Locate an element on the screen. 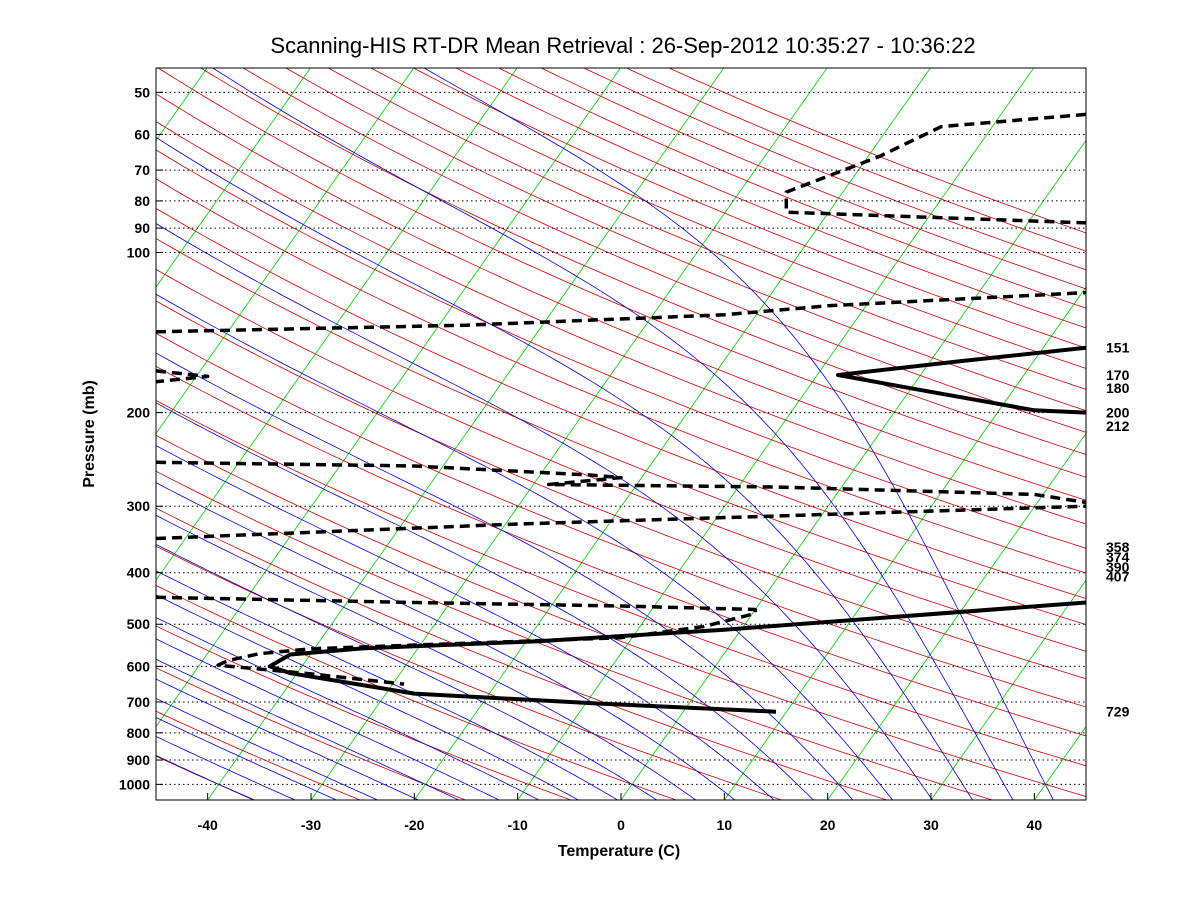  x-tick-label: 30 is located at coordinates (931, 825).